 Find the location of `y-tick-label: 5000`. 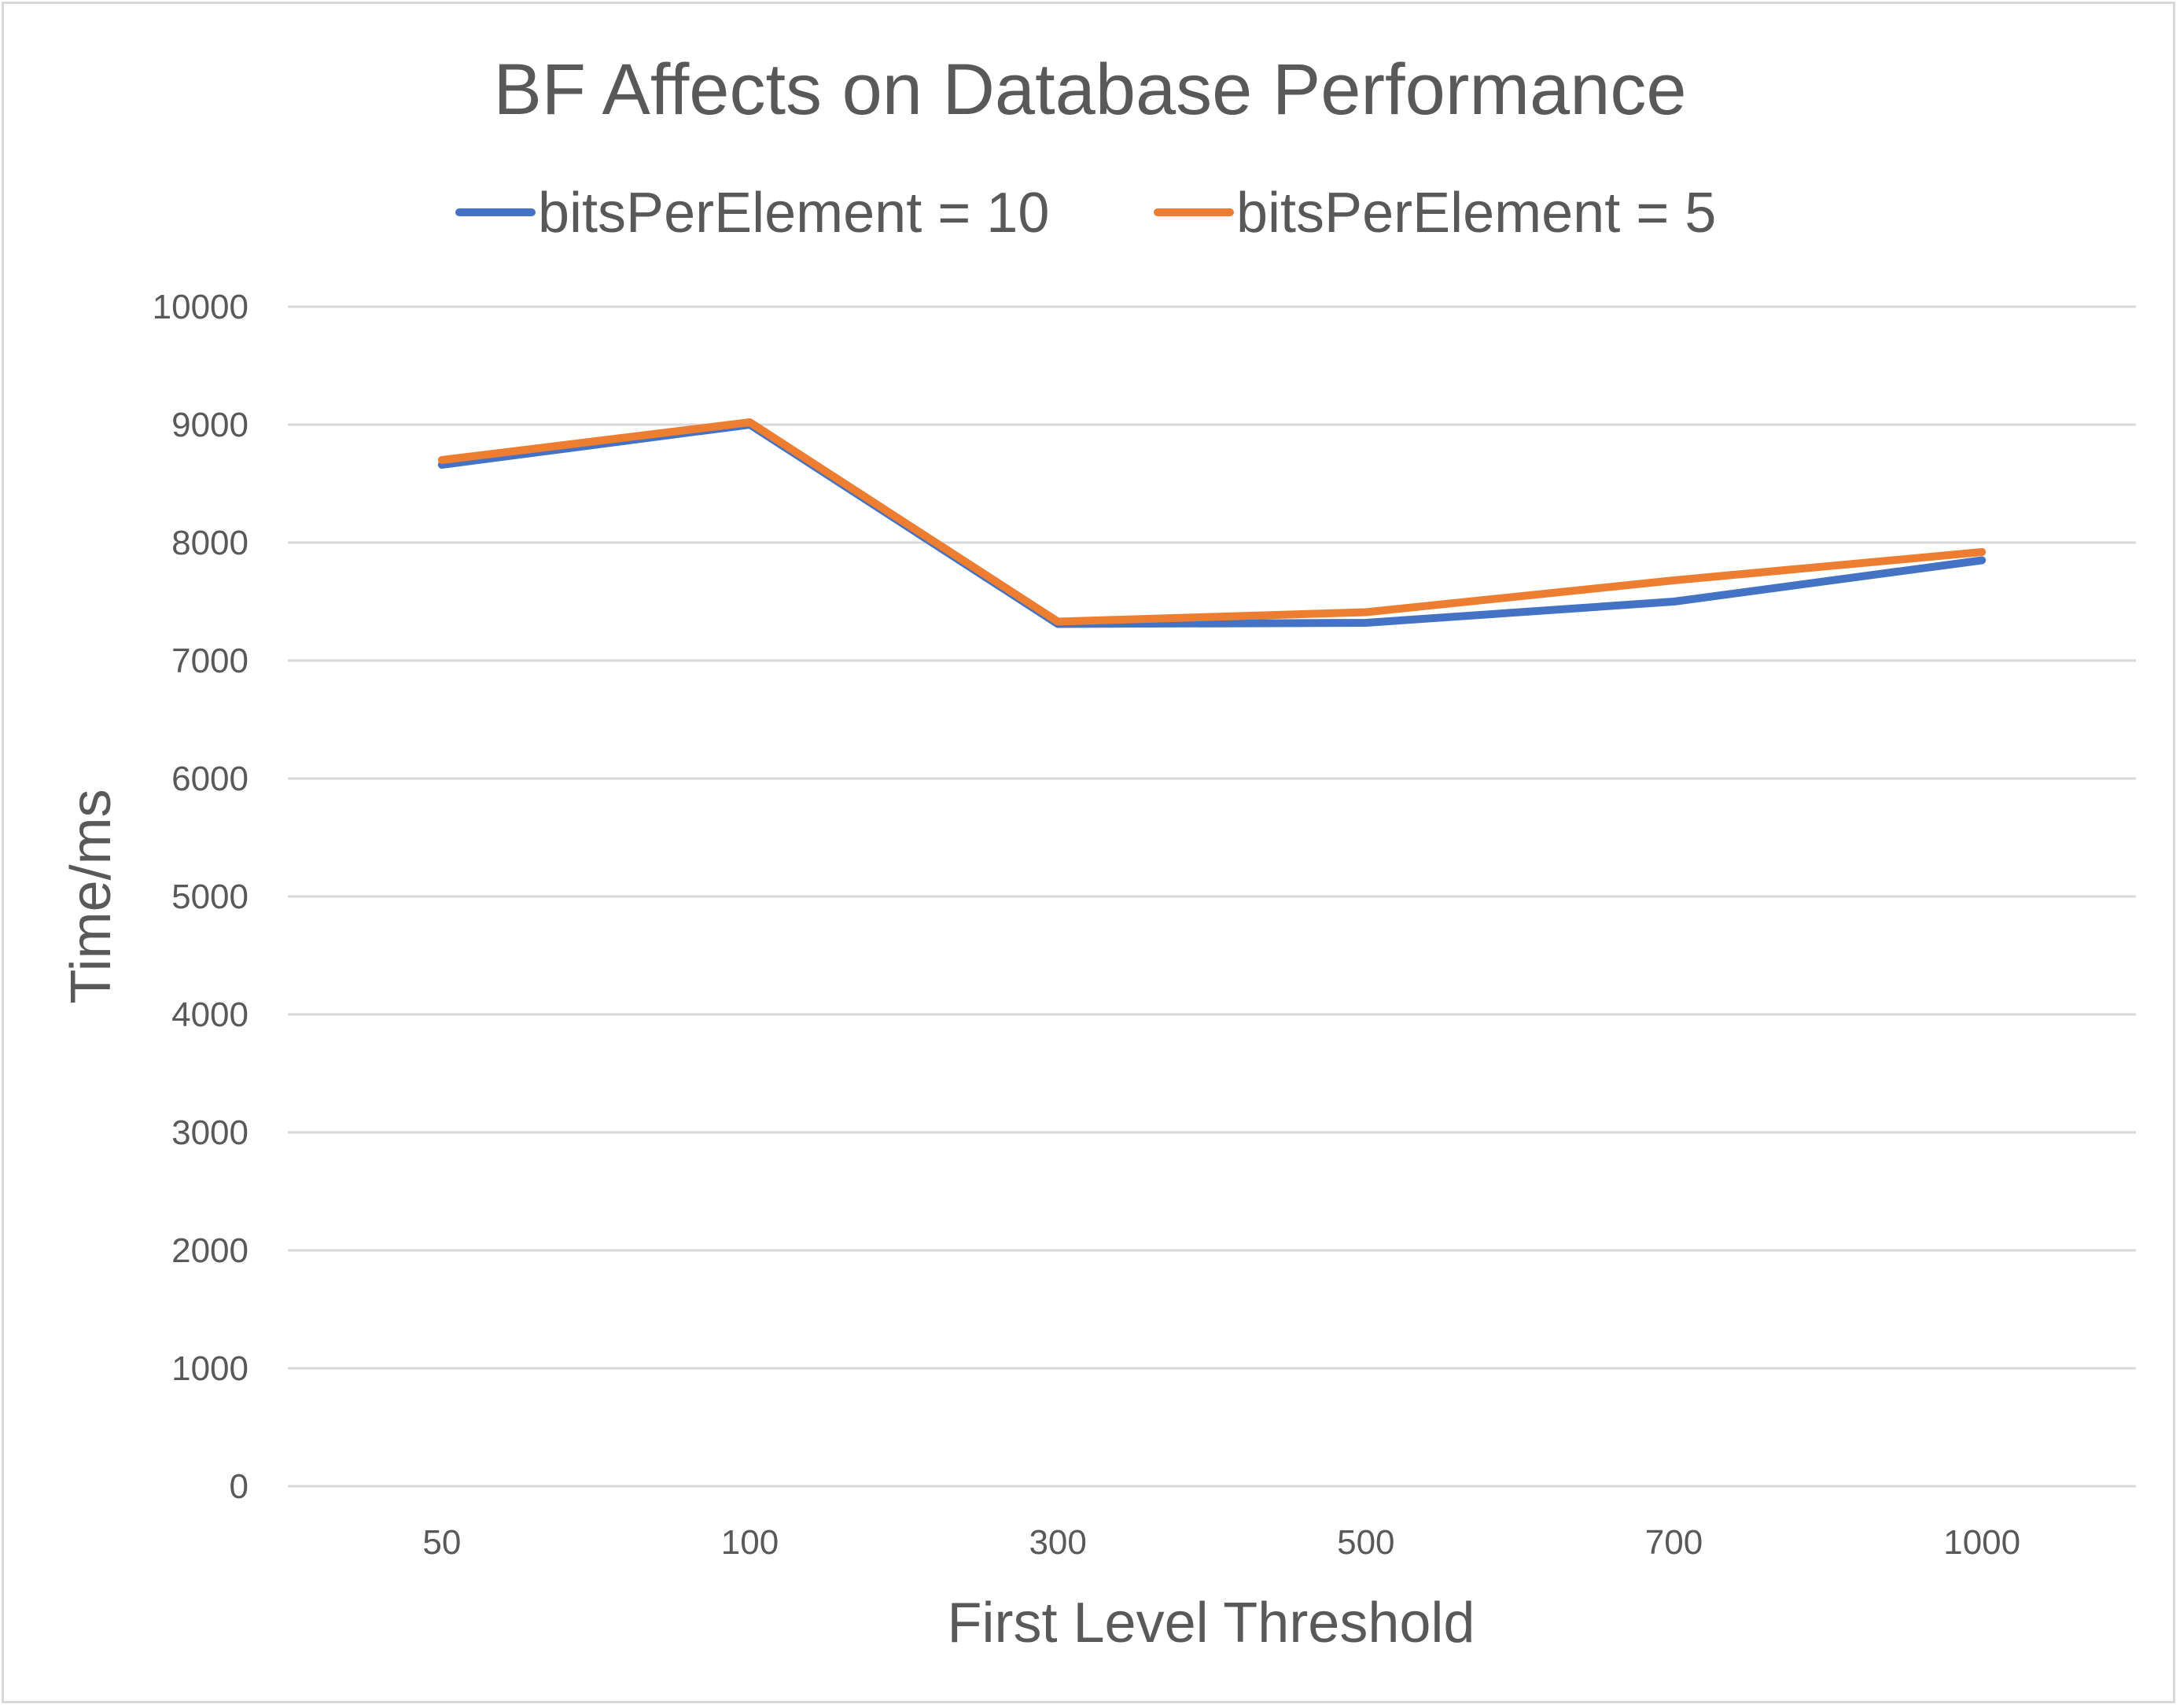

y-tick-label: 5000 is located at coordinates (210, 897).